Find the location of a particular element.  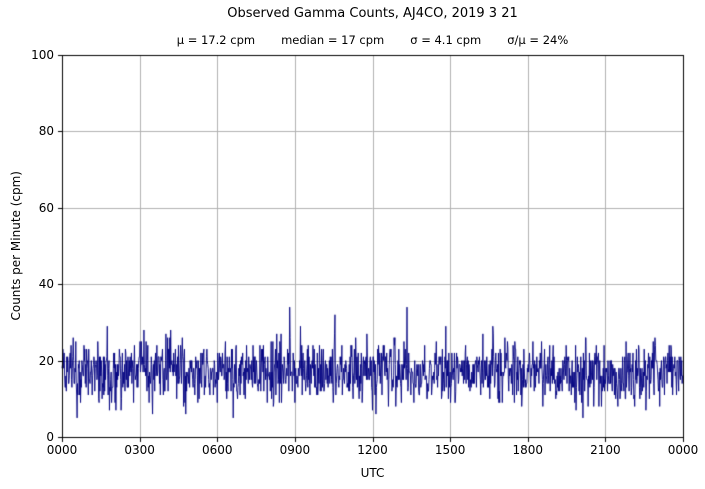

y-axis-label: Counts per Minute (cpm) is located at coordinates (16, 246).